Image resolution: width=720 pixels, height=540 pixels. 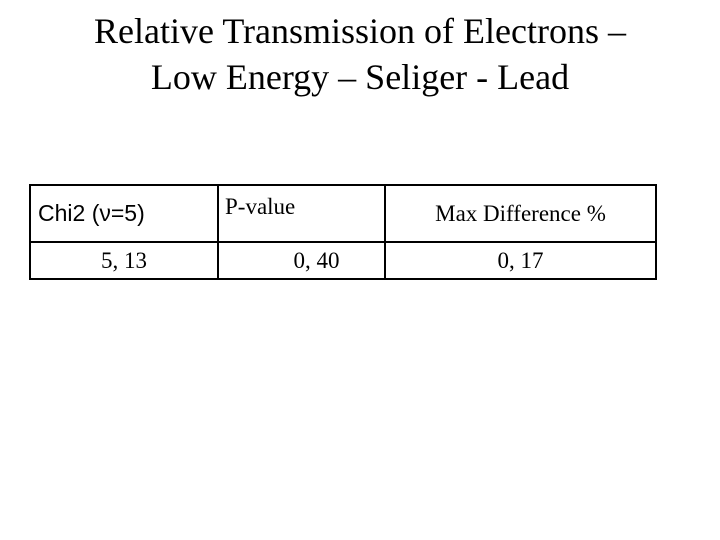 I want to click on table-row: 5, 13 0, 40 0, 17, so click(x=343, y=260).